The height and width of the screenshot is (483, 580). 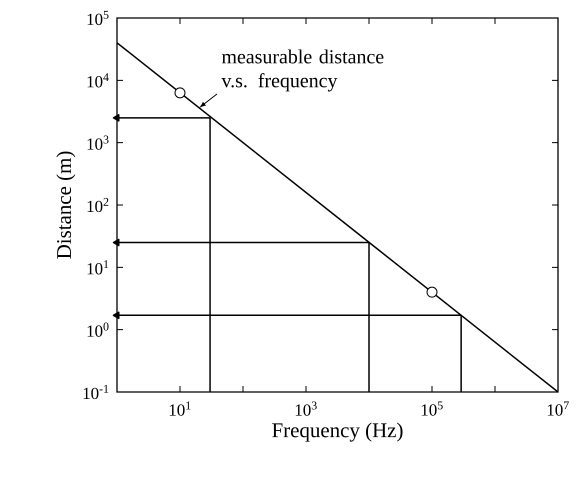 What do you see at coordinates (306, 409) in the screenshot?
I see `x-tick-label: 10$^{3}$` at bounding box center [306, 409].